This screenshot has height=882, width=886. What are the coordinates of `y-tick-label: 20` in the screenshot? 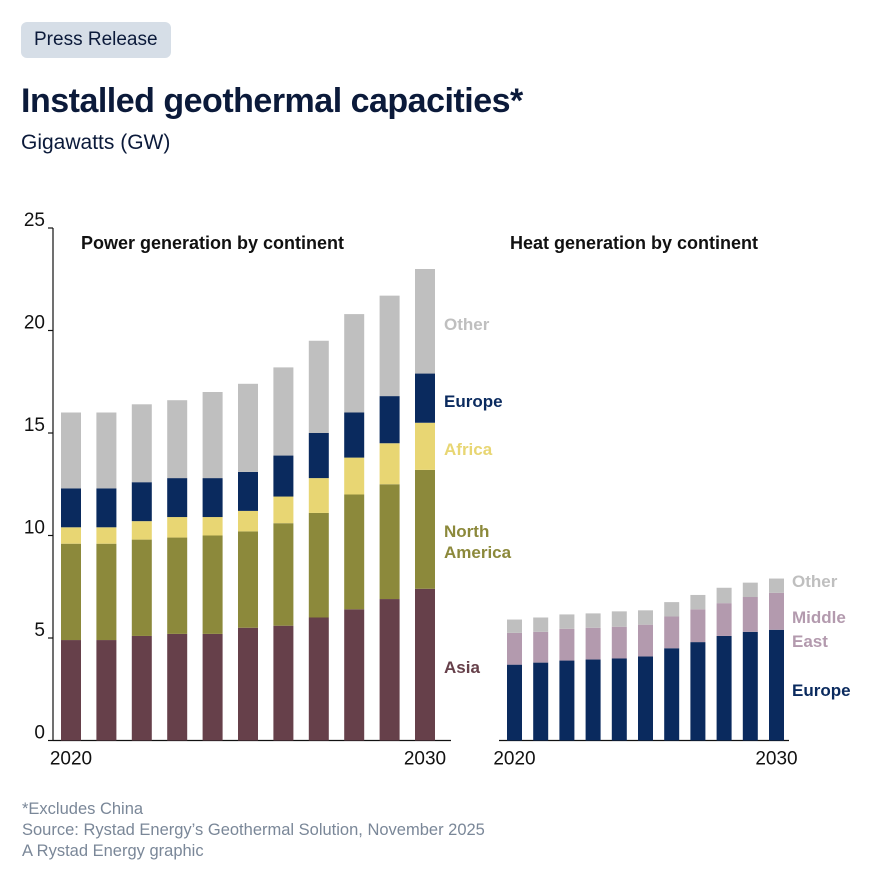 It's located at (34, 323).